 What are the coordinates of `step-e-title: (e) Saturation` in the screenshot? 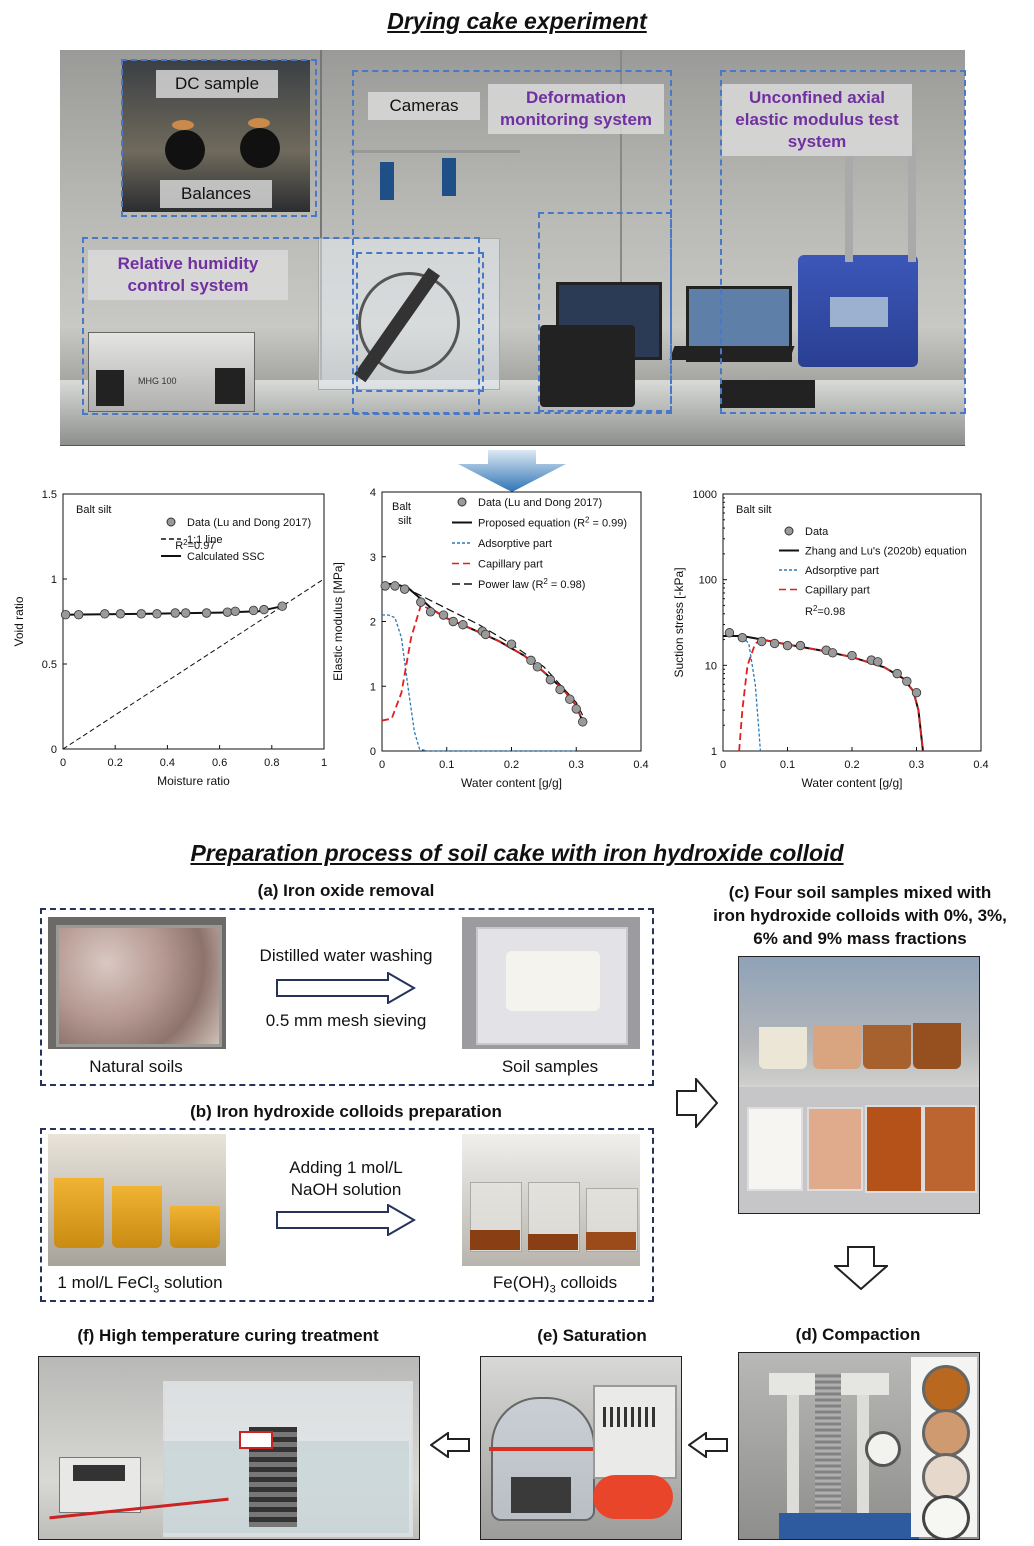 It's located at (592, 1335).